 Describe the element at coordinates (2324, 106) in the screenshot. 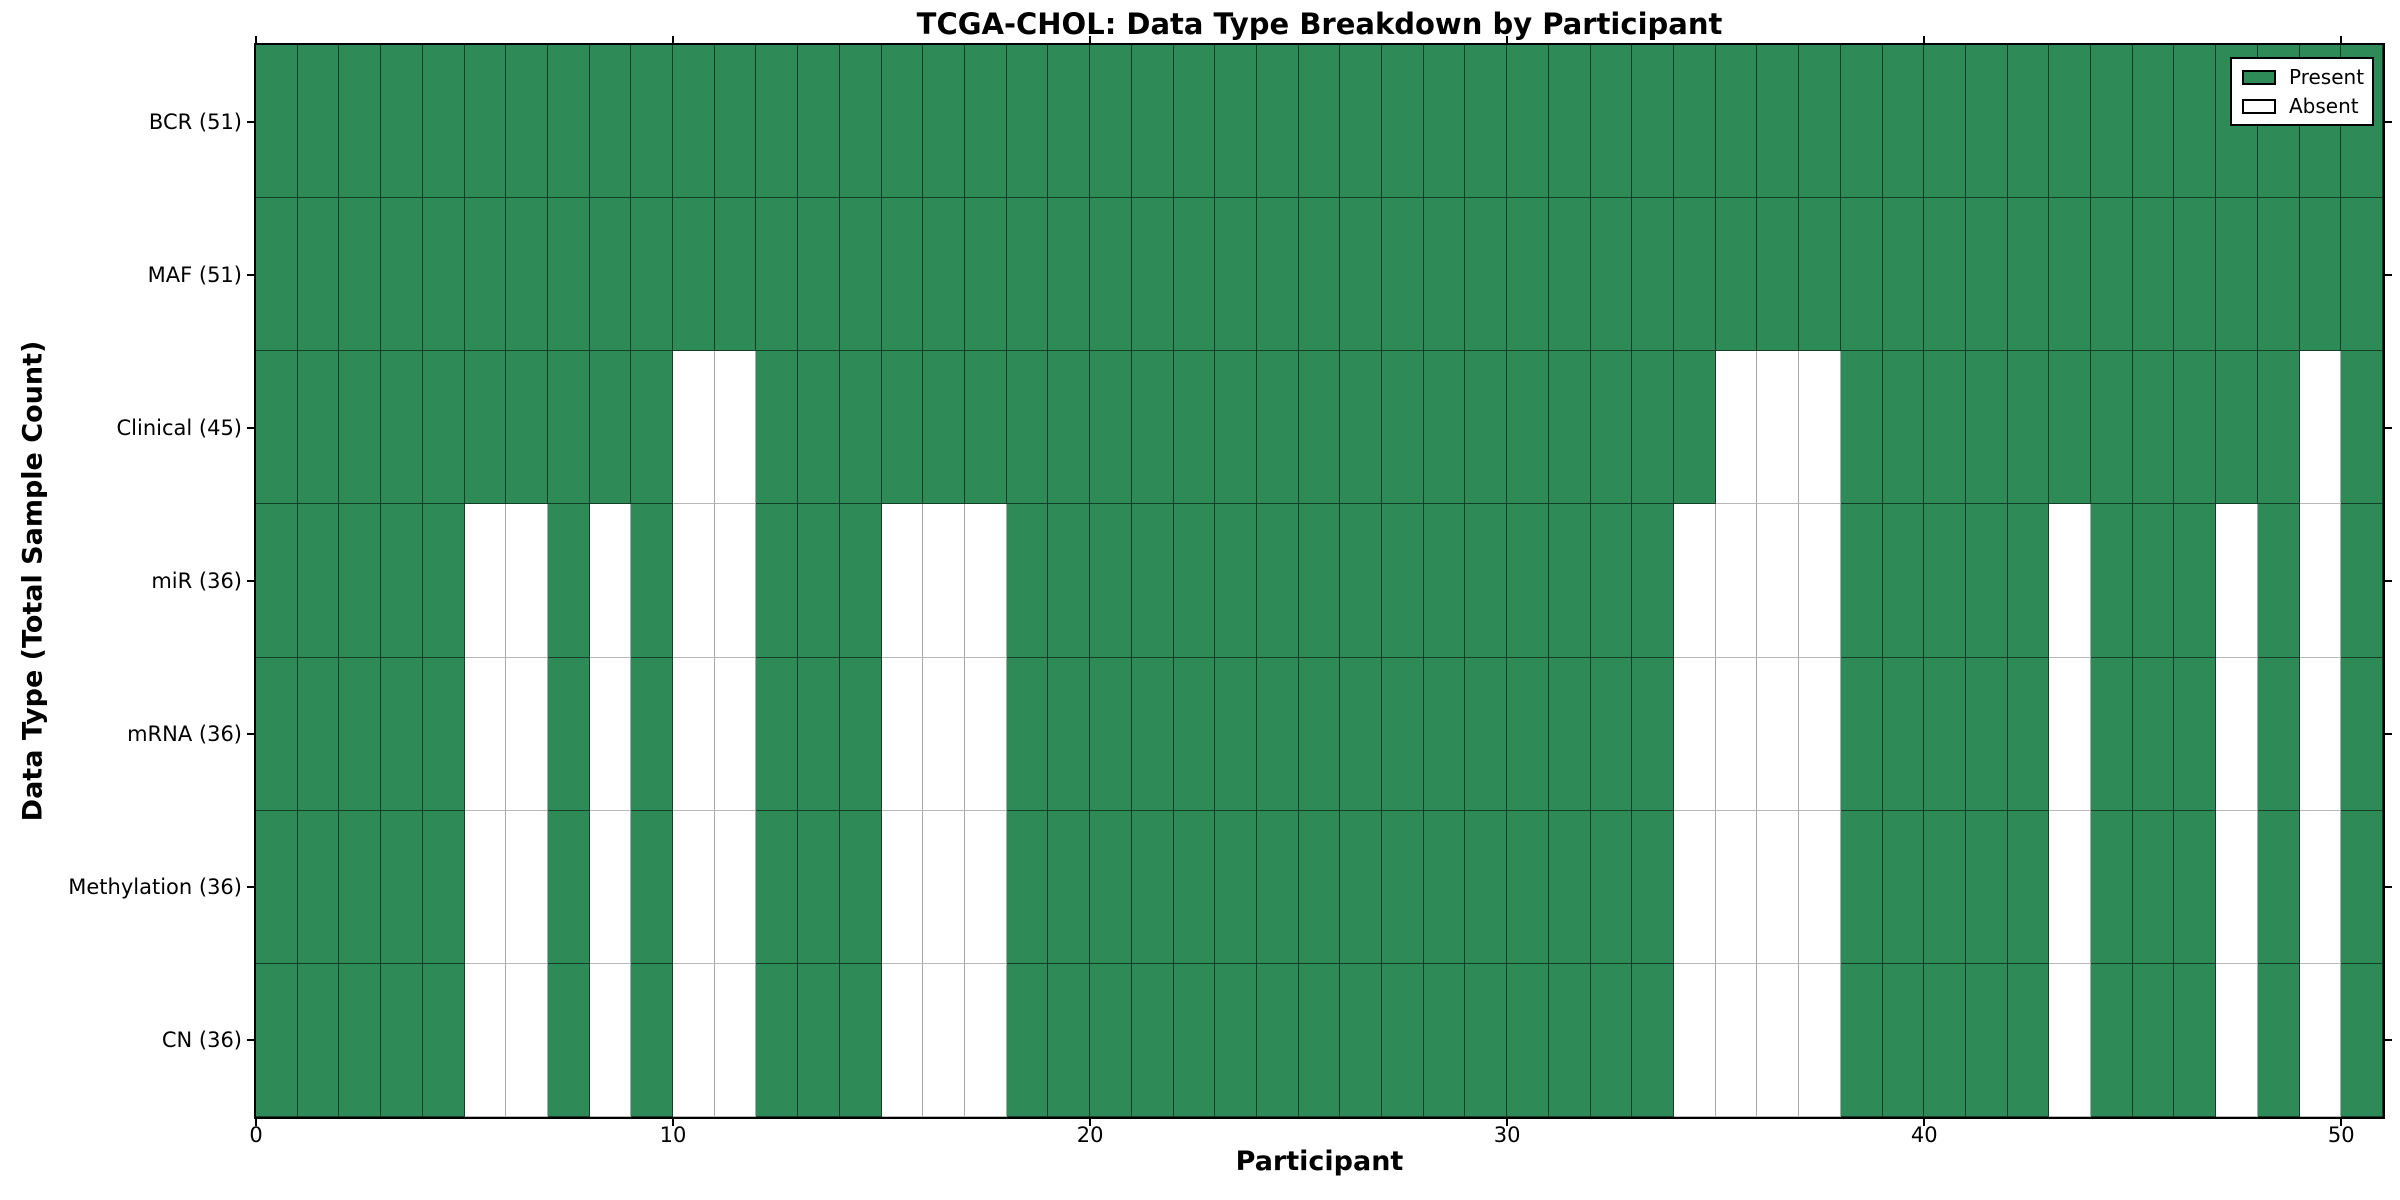

I see `legend-label-absent: Absent` at that location.